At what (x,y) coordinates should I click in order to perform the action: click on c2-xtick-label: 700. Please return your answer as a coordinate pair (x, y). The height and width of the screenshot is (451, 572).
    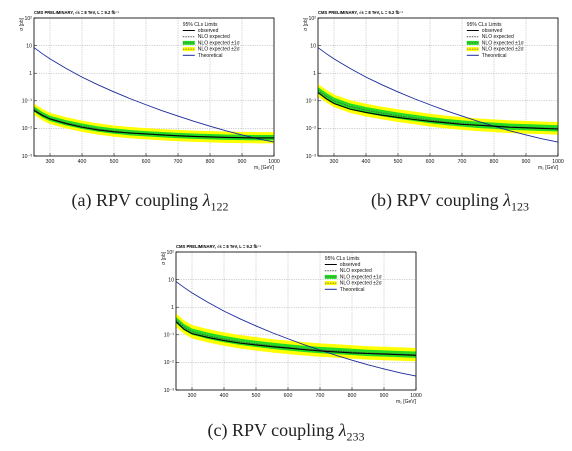
    Looking at the image, I should click on (320, 396).